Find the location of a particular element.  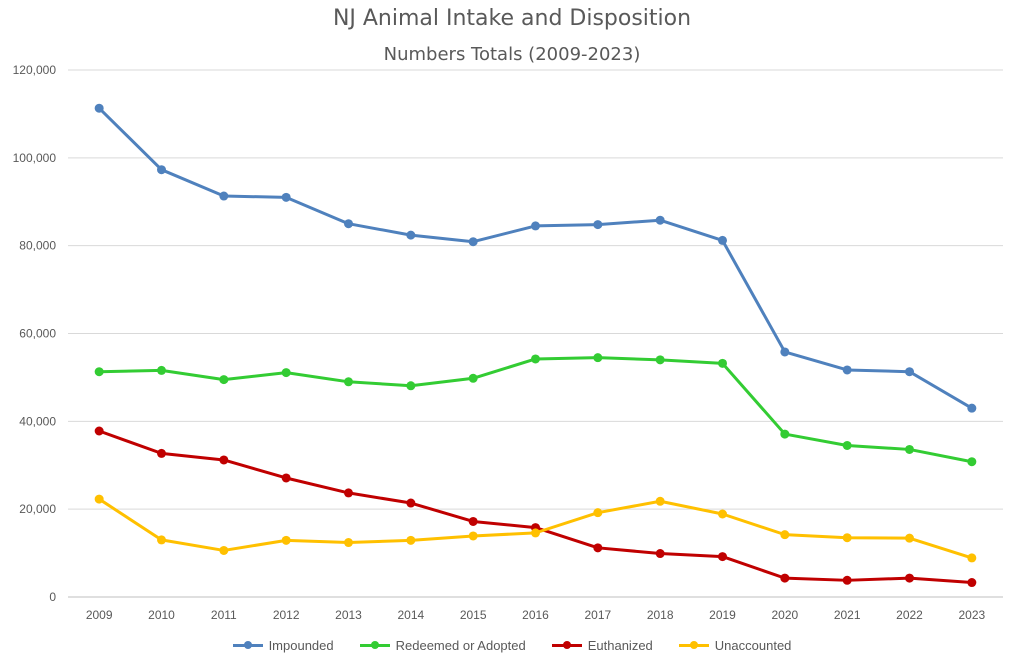

y-tick-label: 100,000 is located at coordinates (35, 158).